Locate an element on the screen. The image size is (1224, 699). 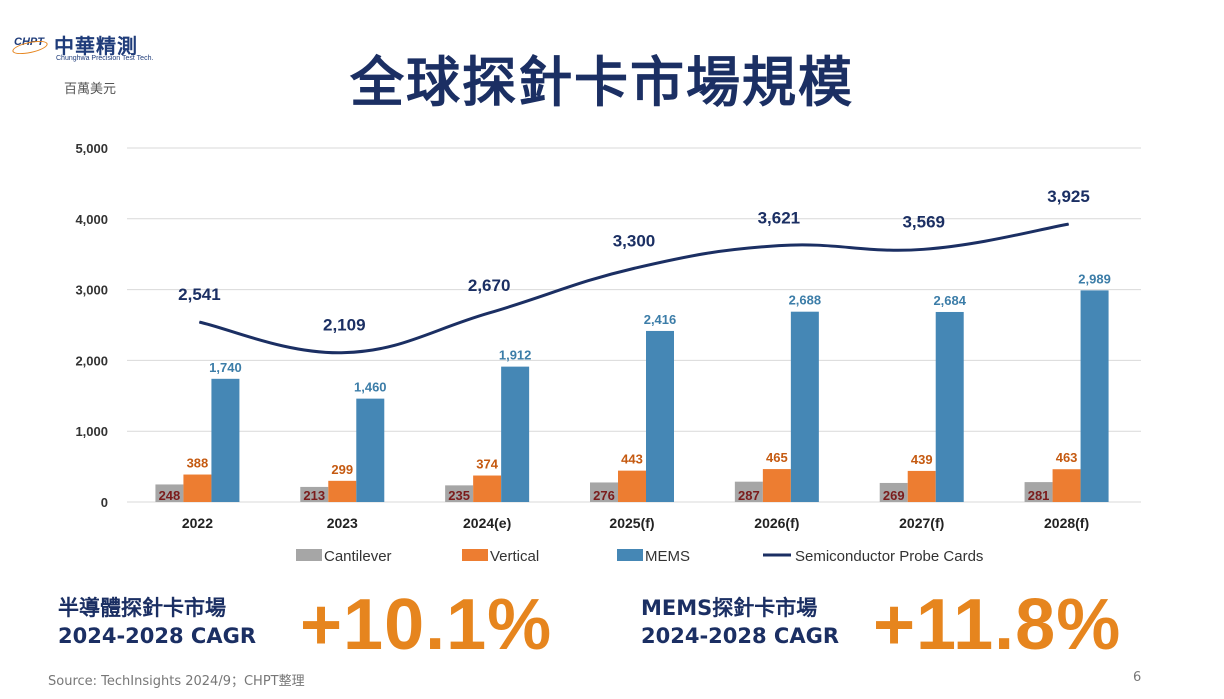
x-tick-label: 2024(e) is located at coordinates (487, 523).